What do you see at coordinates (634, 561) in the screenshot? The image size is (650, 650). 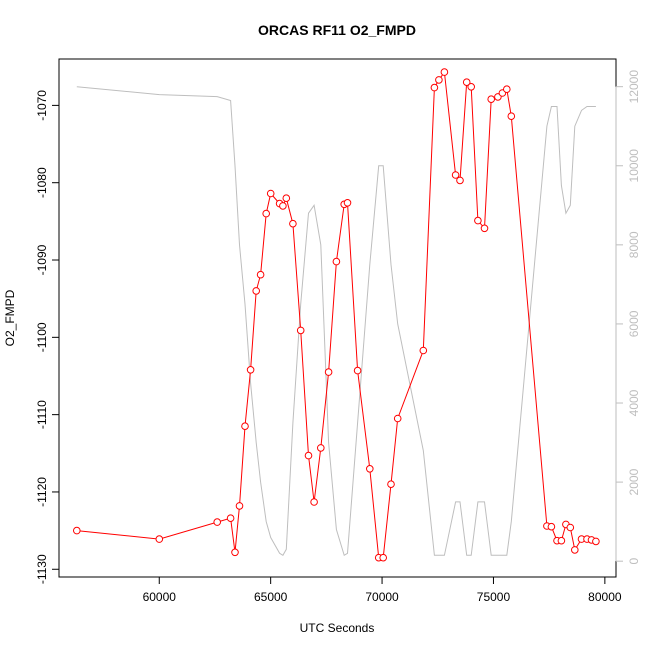 I see `y-right-tick-label: 0` at bounding box center [634, 561].